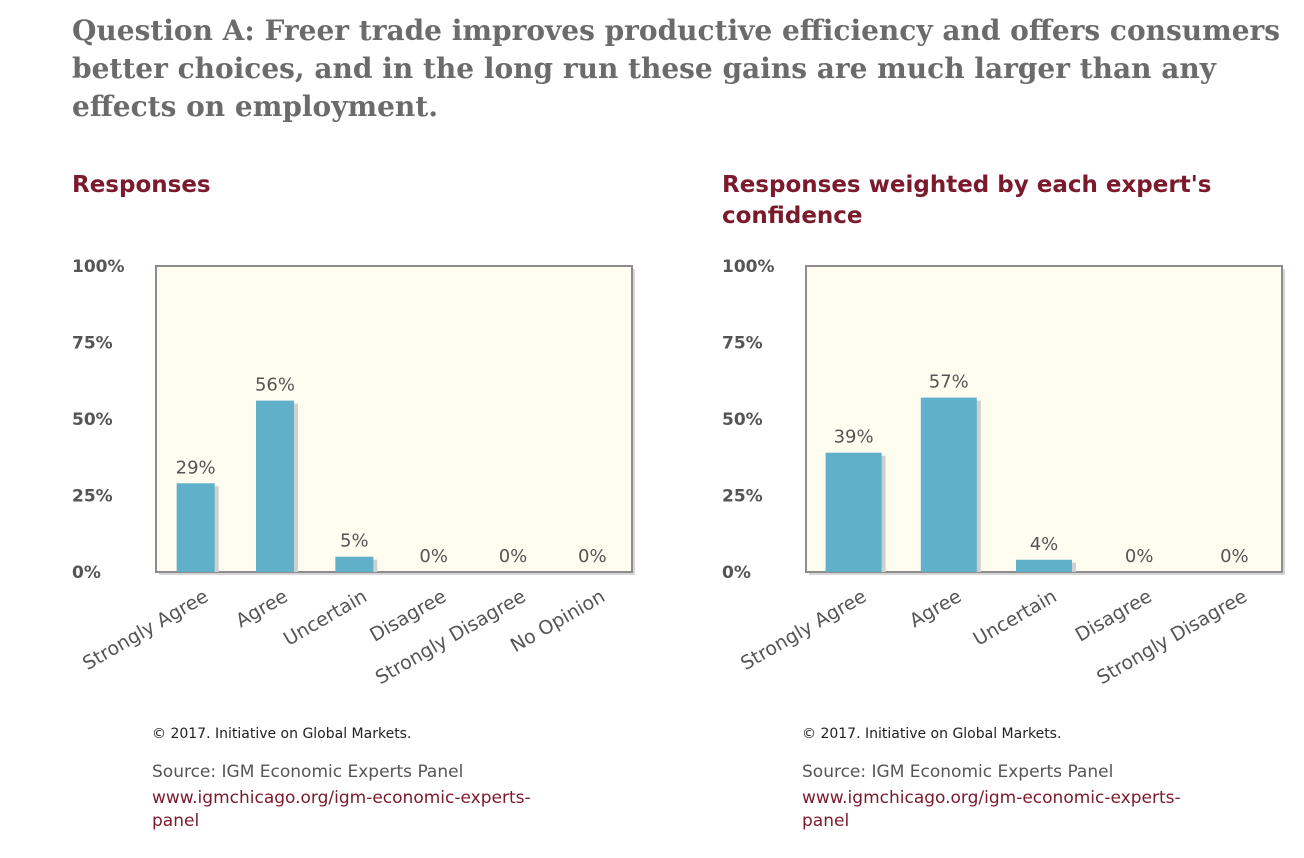 This screenshot has width=1304, height=858. Describe the element at coordinates (141, 185) in the screenshot. I see `chart-title: Responses` at that location.